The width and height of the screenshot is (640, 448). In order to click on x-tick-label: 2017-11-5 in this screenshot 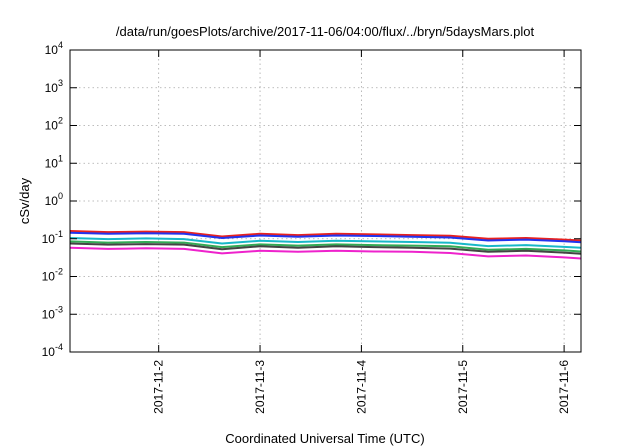, I will do `click(463, 387)`.